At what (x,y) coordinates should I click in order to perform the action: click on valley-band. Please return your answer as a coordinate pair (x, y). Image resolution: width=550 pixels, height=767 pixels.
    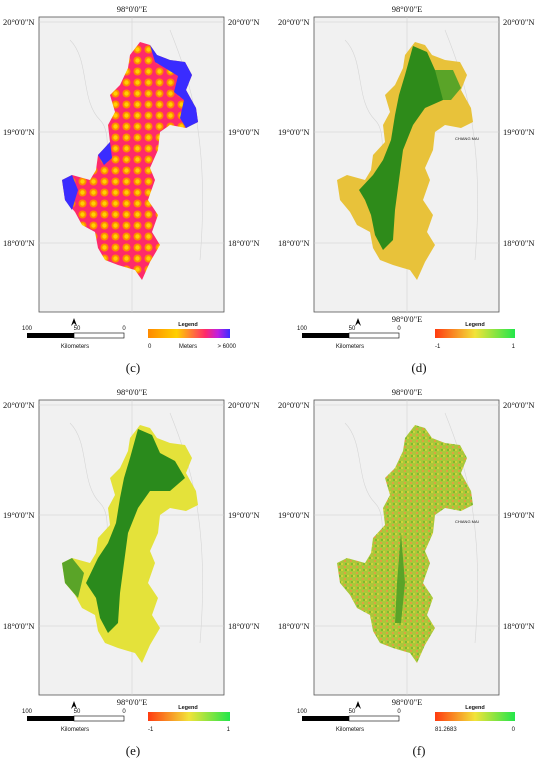
    Looking at the image, I should click on (400, 578).